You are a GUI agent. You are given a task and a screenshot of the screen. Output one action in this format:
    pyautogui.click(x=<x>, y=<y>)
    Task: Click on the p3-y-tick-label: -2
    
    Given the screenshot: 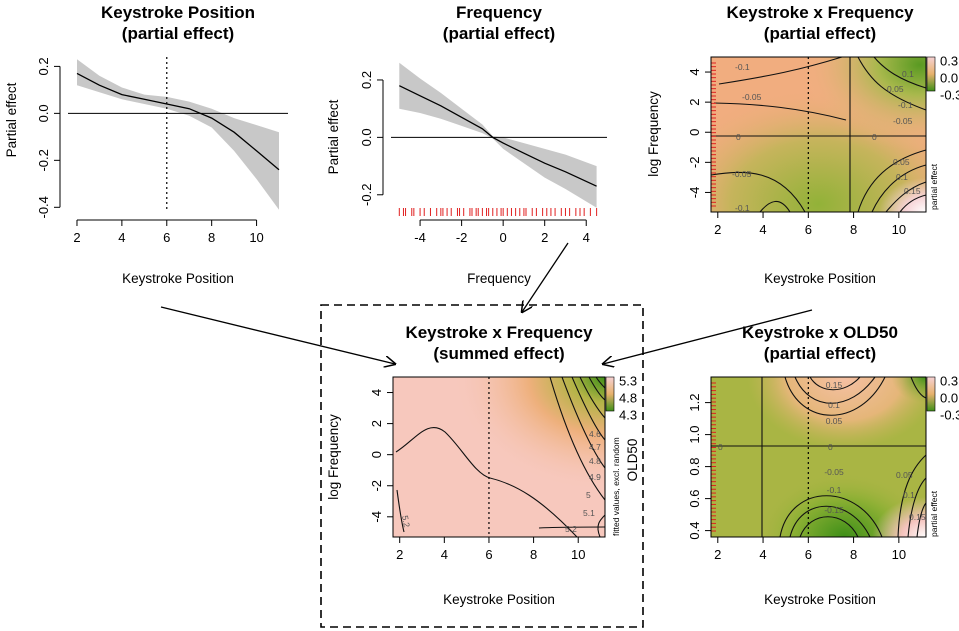 What is the action you would take?
    pyautogui.click(x=694, y=163)
    